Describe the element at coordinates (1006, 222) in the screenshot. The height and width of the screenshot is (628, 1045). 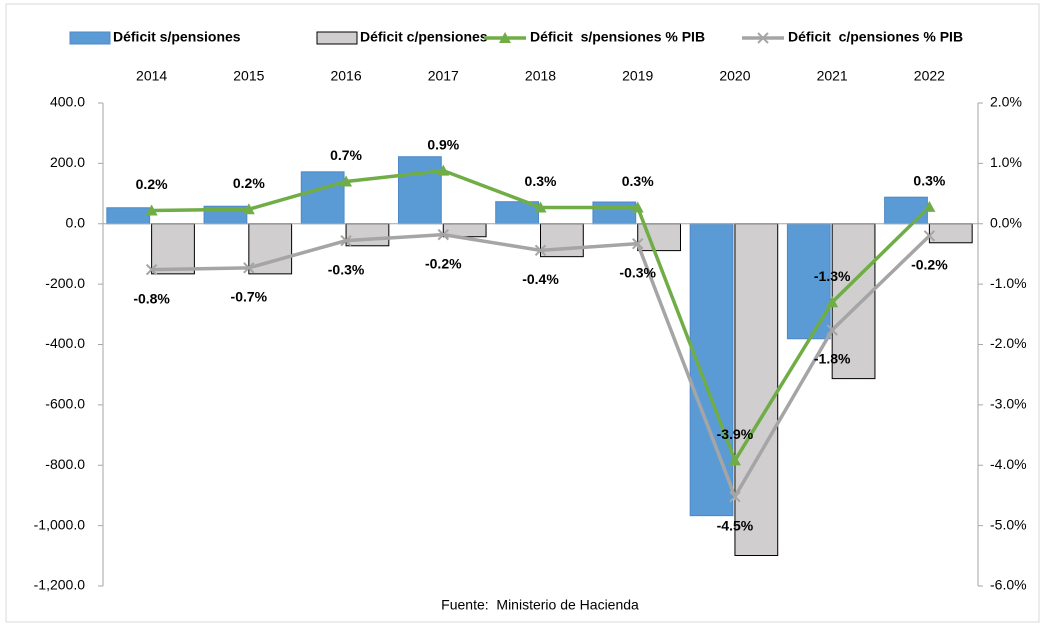
I see `y2-tick-label: 0.0%` at that location.